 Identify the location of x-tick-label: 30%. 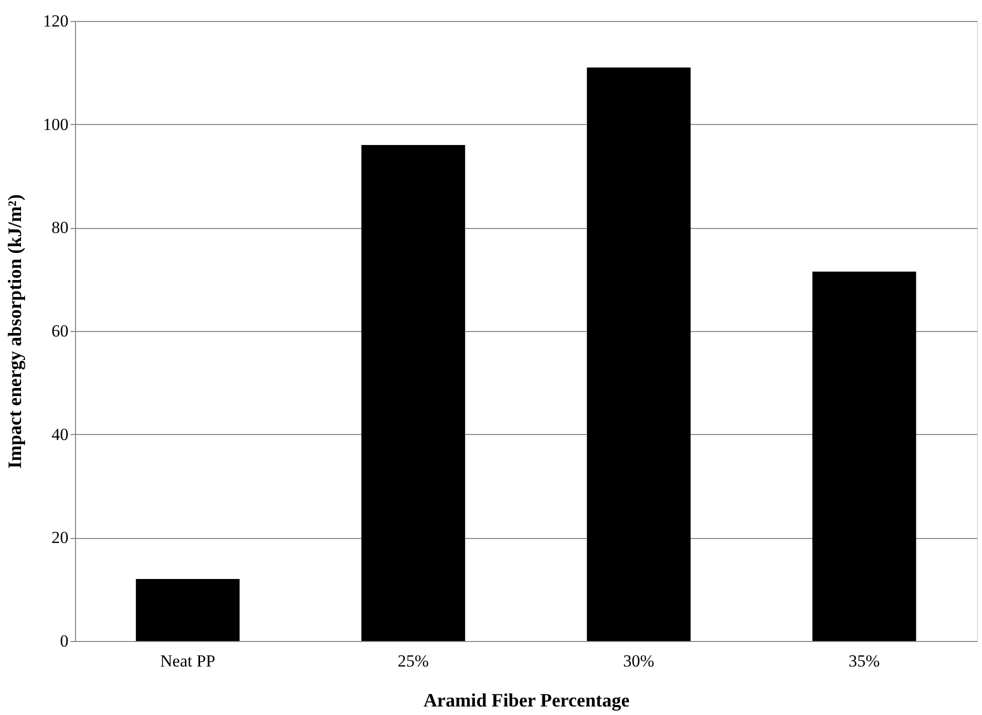
(638, 661).